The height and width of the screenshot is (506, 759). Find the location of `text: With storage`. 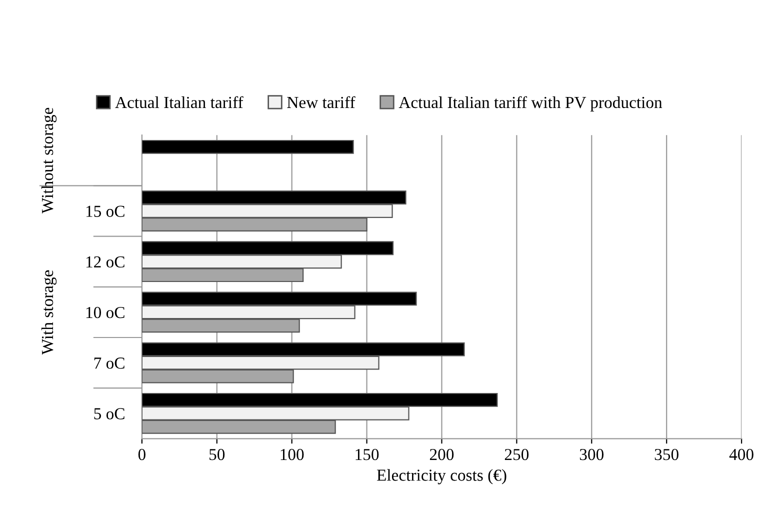

text: With storage is located at coordinates (49, 312).